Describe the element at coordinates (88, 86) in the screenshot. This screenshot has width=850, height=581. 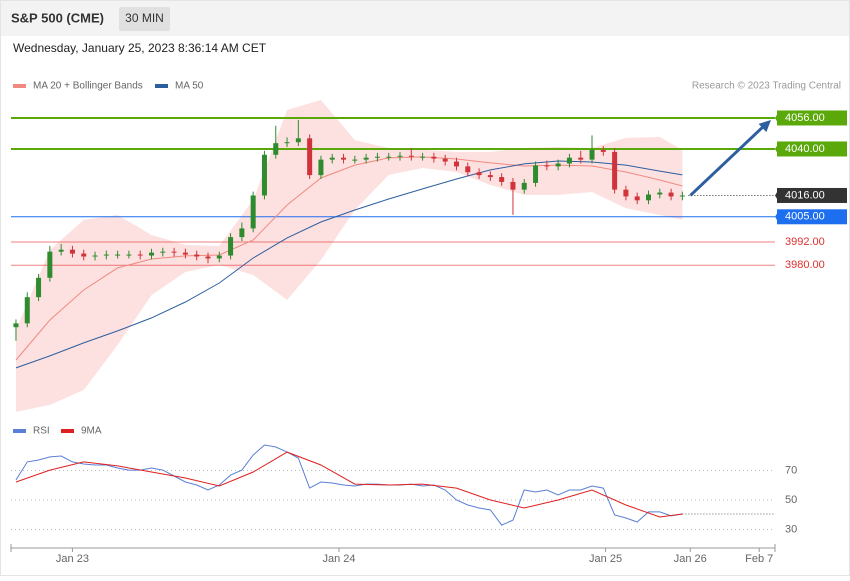
I see `legend-label: MA 20 + Bollinger Bands` at that location.